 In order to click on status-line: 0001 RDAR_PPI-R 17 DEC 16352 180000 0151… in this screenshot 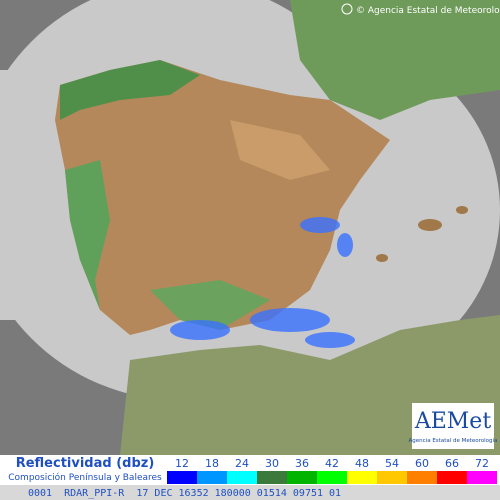, I will do `click(184, 493)`.